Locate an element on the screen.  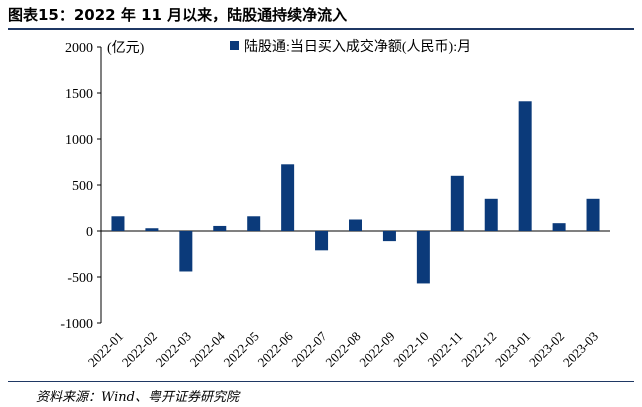
x-tick-label: 2022-07 is located at coordinates (309, 349).